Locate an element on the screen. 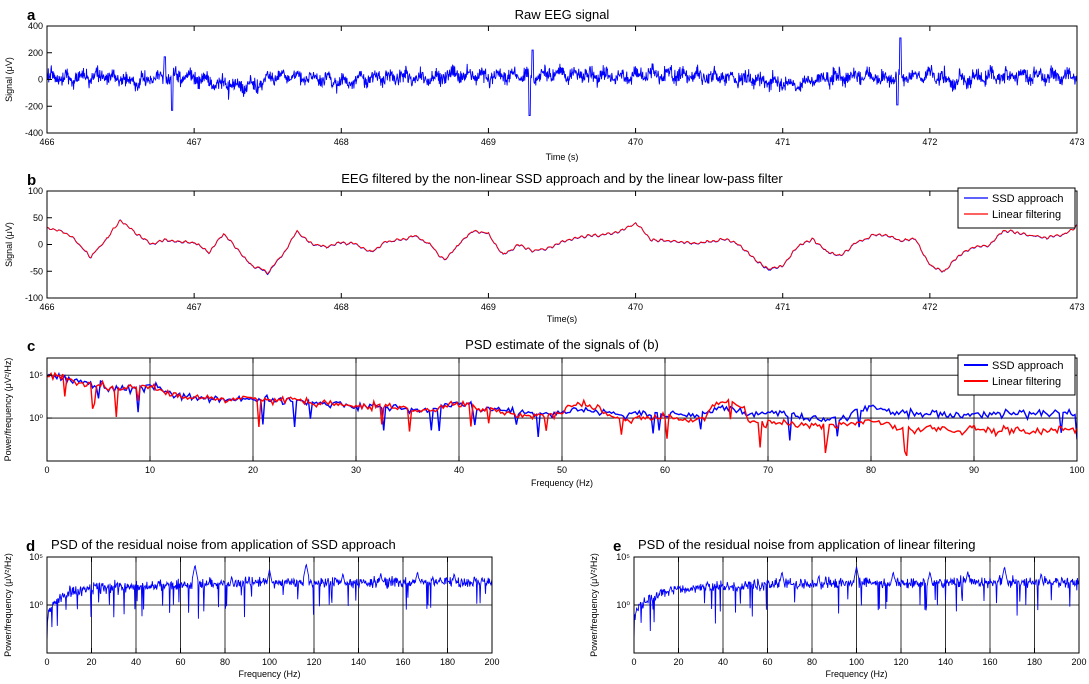 The image size is (1089, 684). x-tick-label: 30 is located at coordinates (356, 470).